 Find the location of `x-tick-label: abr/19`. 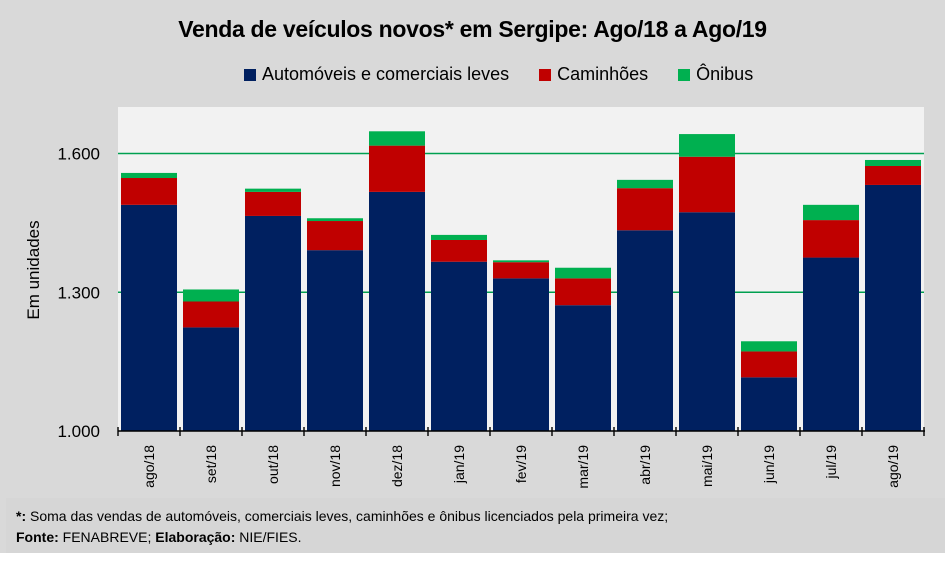

x-tick-label: abr/19 is located at coordinates (645, 465).